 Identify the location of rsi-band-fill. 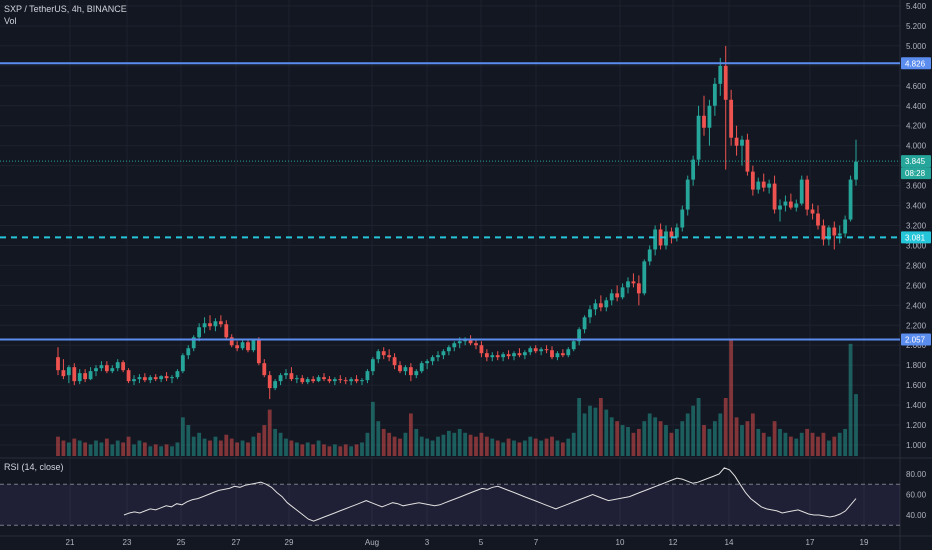
(450, 505).